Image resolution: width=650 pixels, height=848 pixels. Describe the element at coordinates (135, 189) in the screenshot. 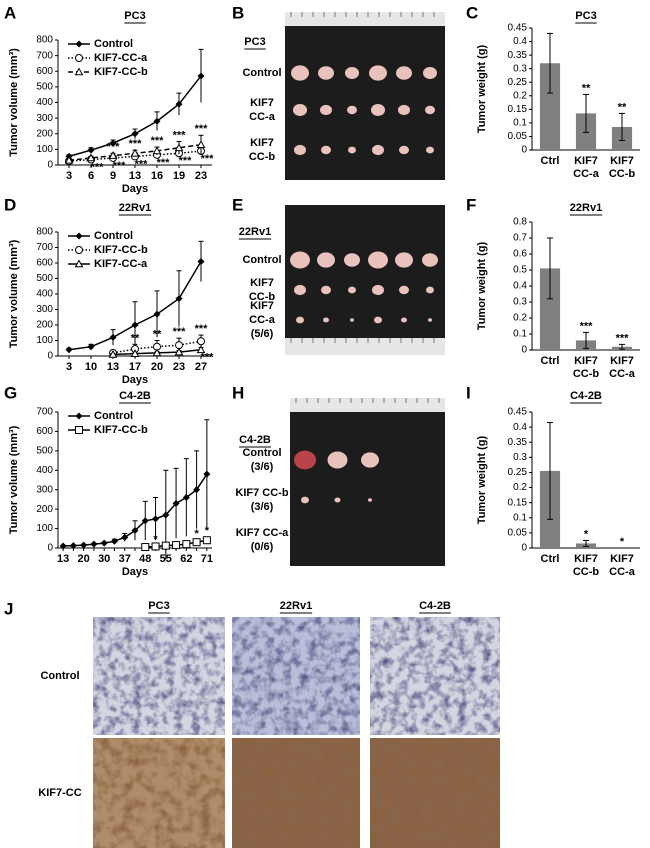

I see `x-axis-label: Days` at that location.